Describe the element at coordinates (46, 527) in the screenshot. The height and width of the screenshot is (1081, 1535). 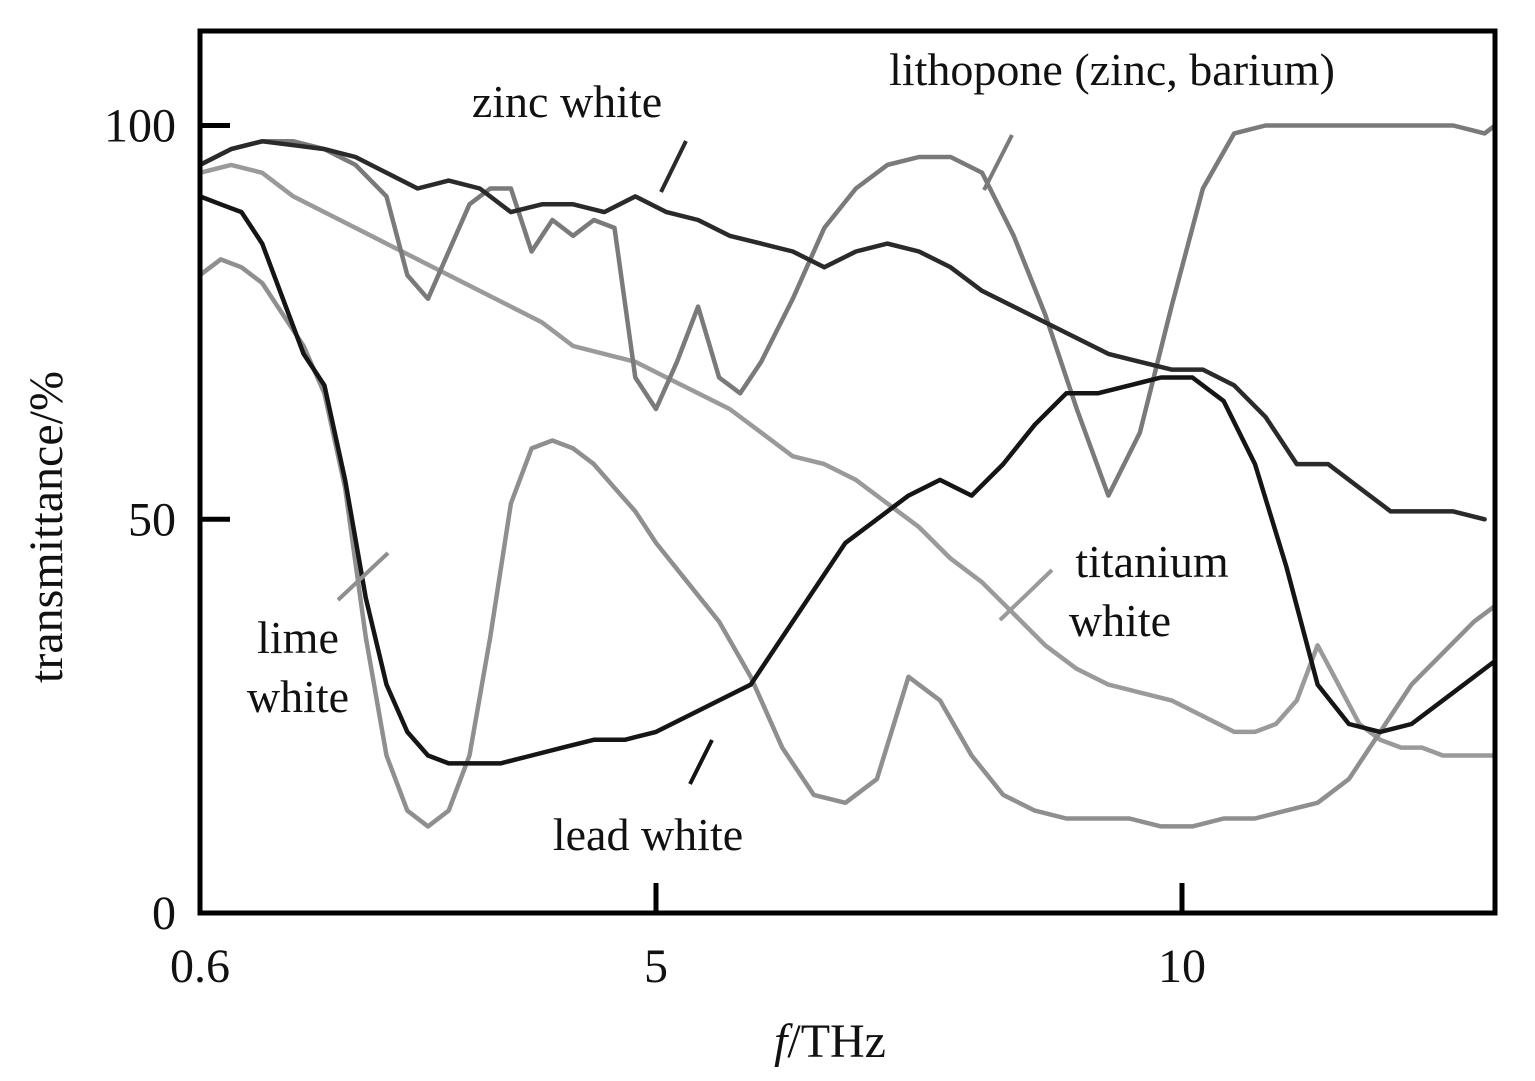
I see `y-axis-title: transmittance/%` at that location.